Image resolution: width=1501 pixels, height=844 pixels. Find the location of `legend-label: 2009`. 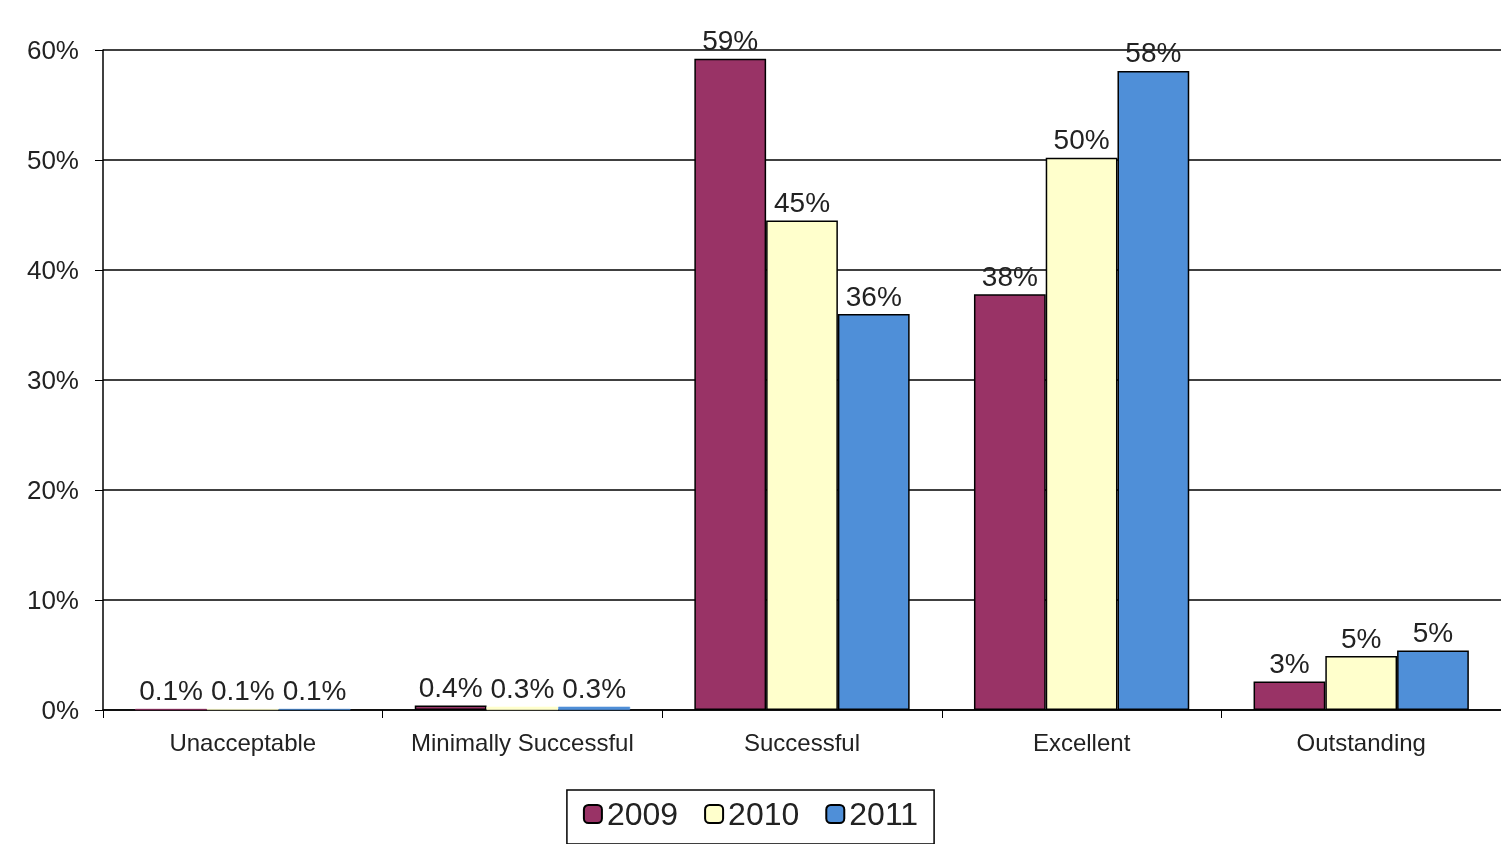

legend-label: 2009 is located at coordinates (642, 814).